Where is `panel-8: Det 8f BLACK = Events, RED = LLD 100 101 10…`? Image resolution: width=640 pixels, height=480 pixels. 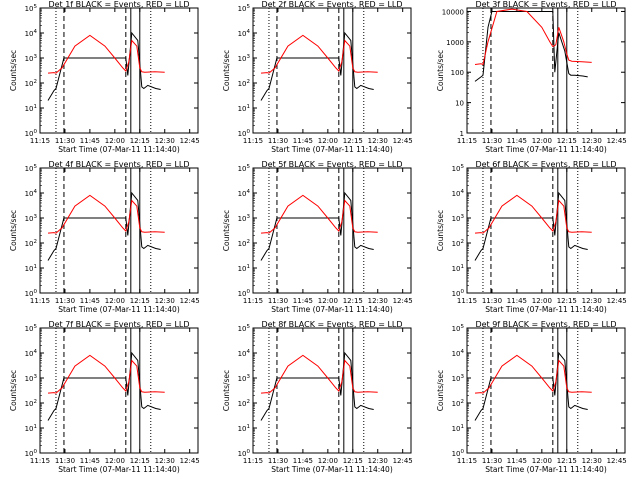
panel-8: Det 8f BLACK = Events, RED = LLD 100 101 10… is located at coordinates (317, 397).